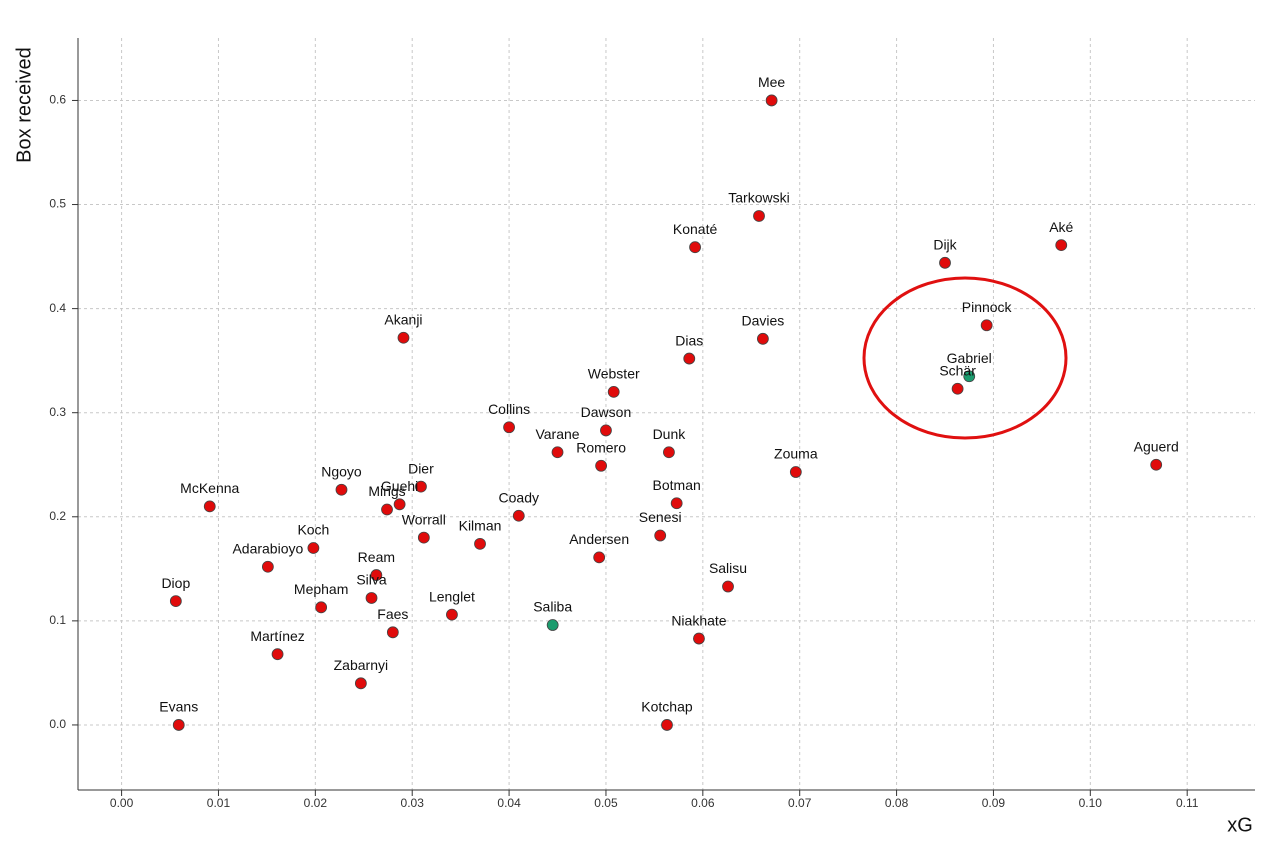  Describe the element at coordinates (758, 198) in the screenshot. I see `point-label: Tarkowski` at that location.